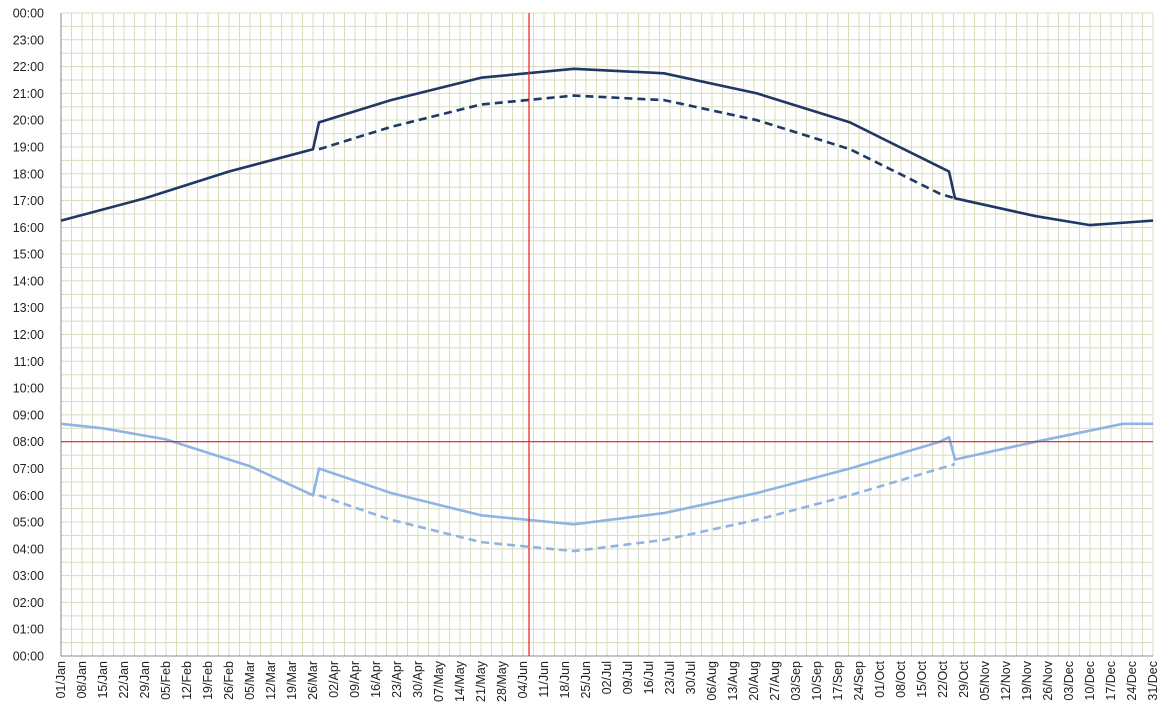 This screenshot has width=1172, height=726. What do you see at coordinates (28, 415) in the screenshot?
I see `y-tick-label: 09:00` at bounding box center [28, 415].